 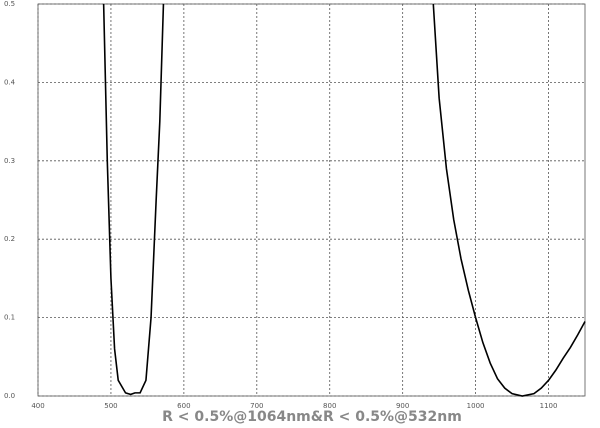 What do you see at coordinates (9, 239) in the screenshot?
I see `y-tick-label: 0.2` at bounding box center [9, 239].